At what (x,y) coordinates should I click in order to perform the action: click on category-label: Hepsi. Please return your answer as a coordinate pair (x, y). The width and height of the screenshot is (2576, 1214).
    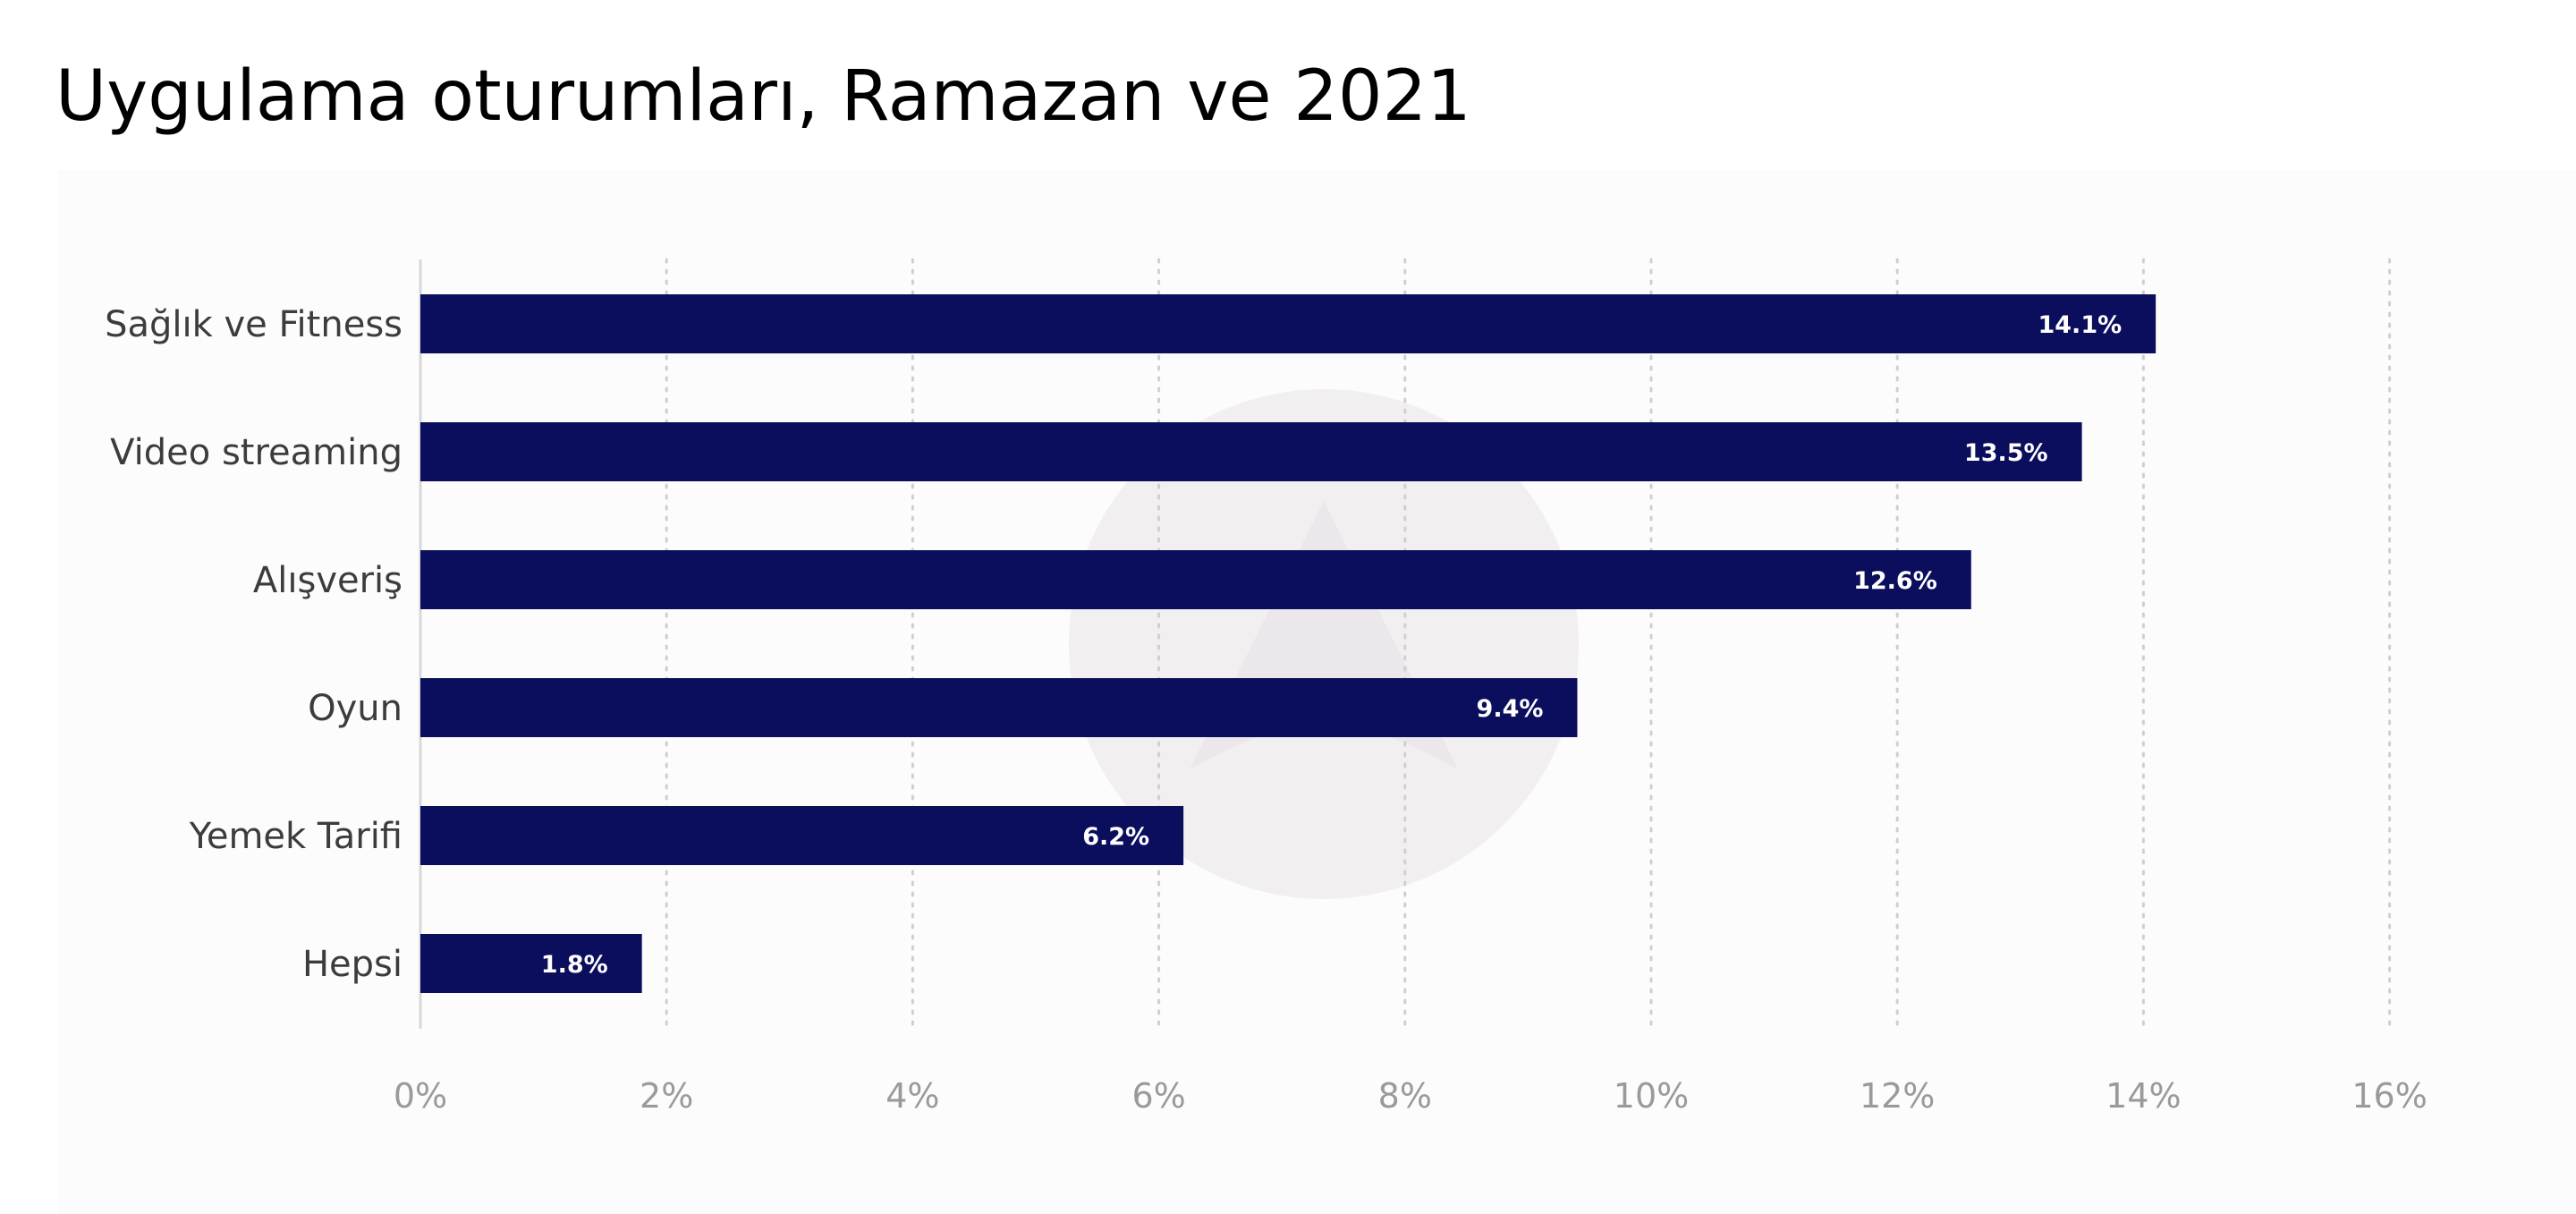
    Looking at the image, I should click on (352, 964).